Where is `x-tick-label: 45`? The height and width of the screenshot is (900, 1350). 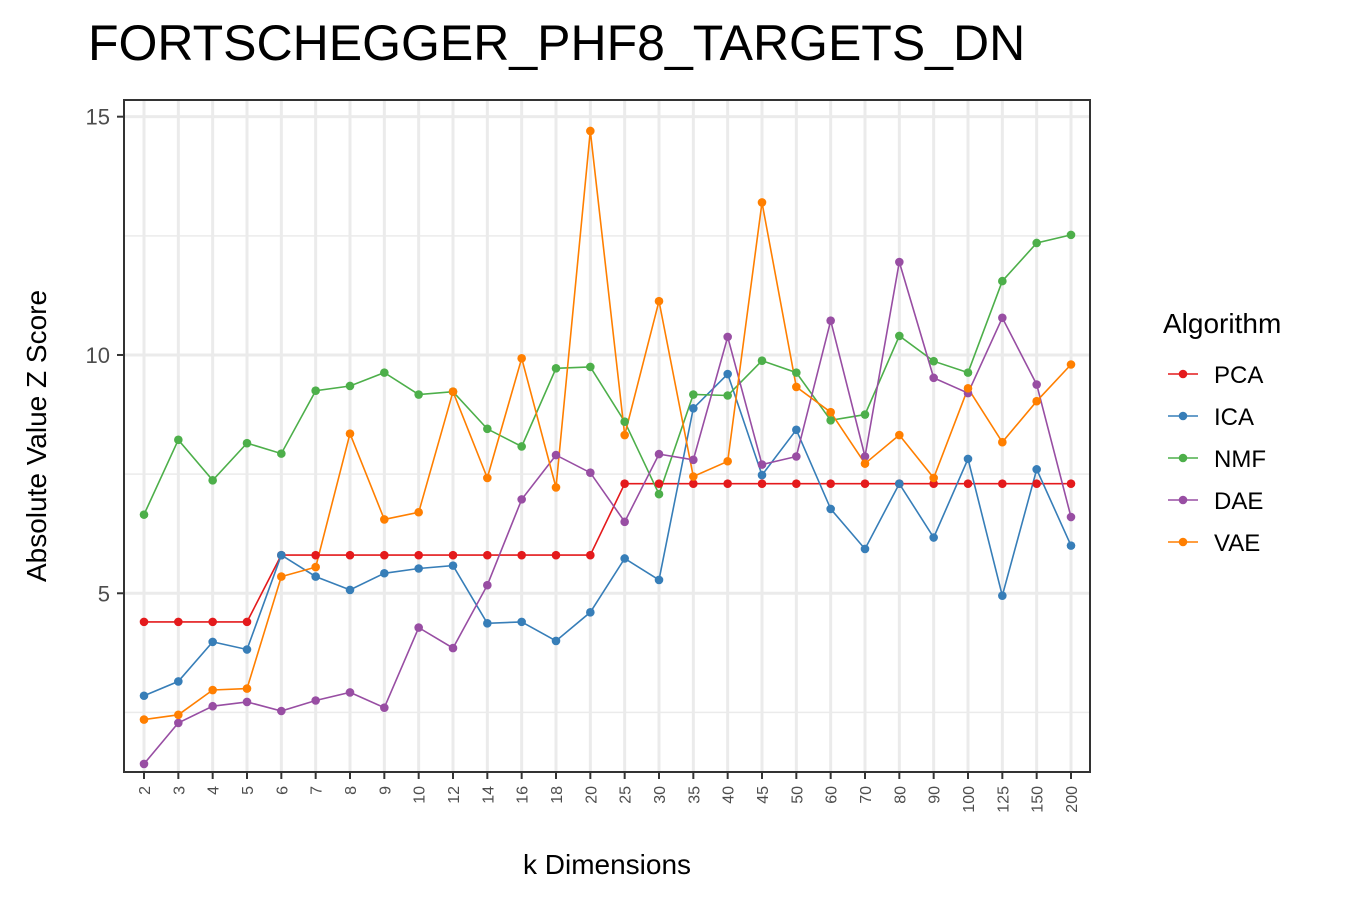 x-tick-label: 45 is located at coordinates (763, 795).